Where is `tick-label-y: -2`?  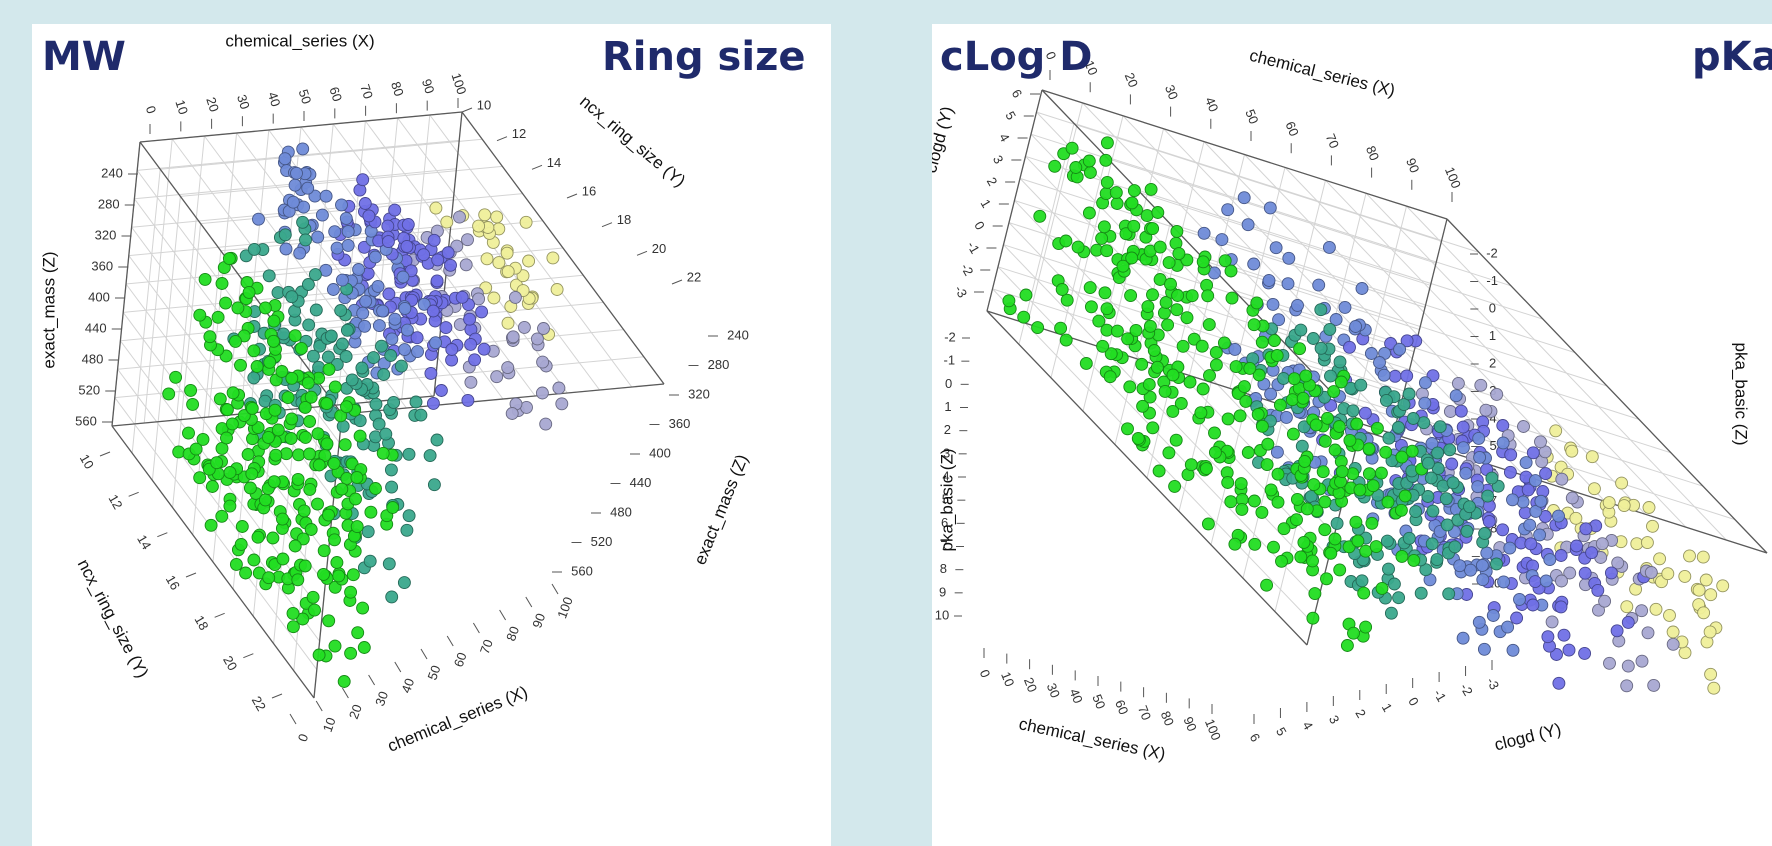 tick-label-y: -2 is located at coordinates (1466, 690).